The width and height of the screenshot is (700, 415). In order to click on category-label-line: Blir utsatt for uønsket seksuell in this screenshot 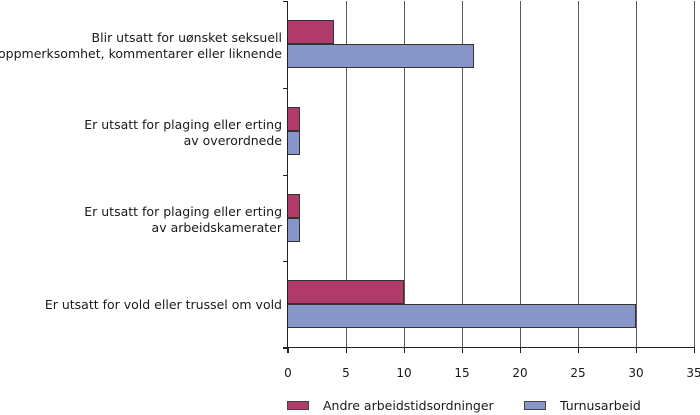, I will do `click(186, 37)`.